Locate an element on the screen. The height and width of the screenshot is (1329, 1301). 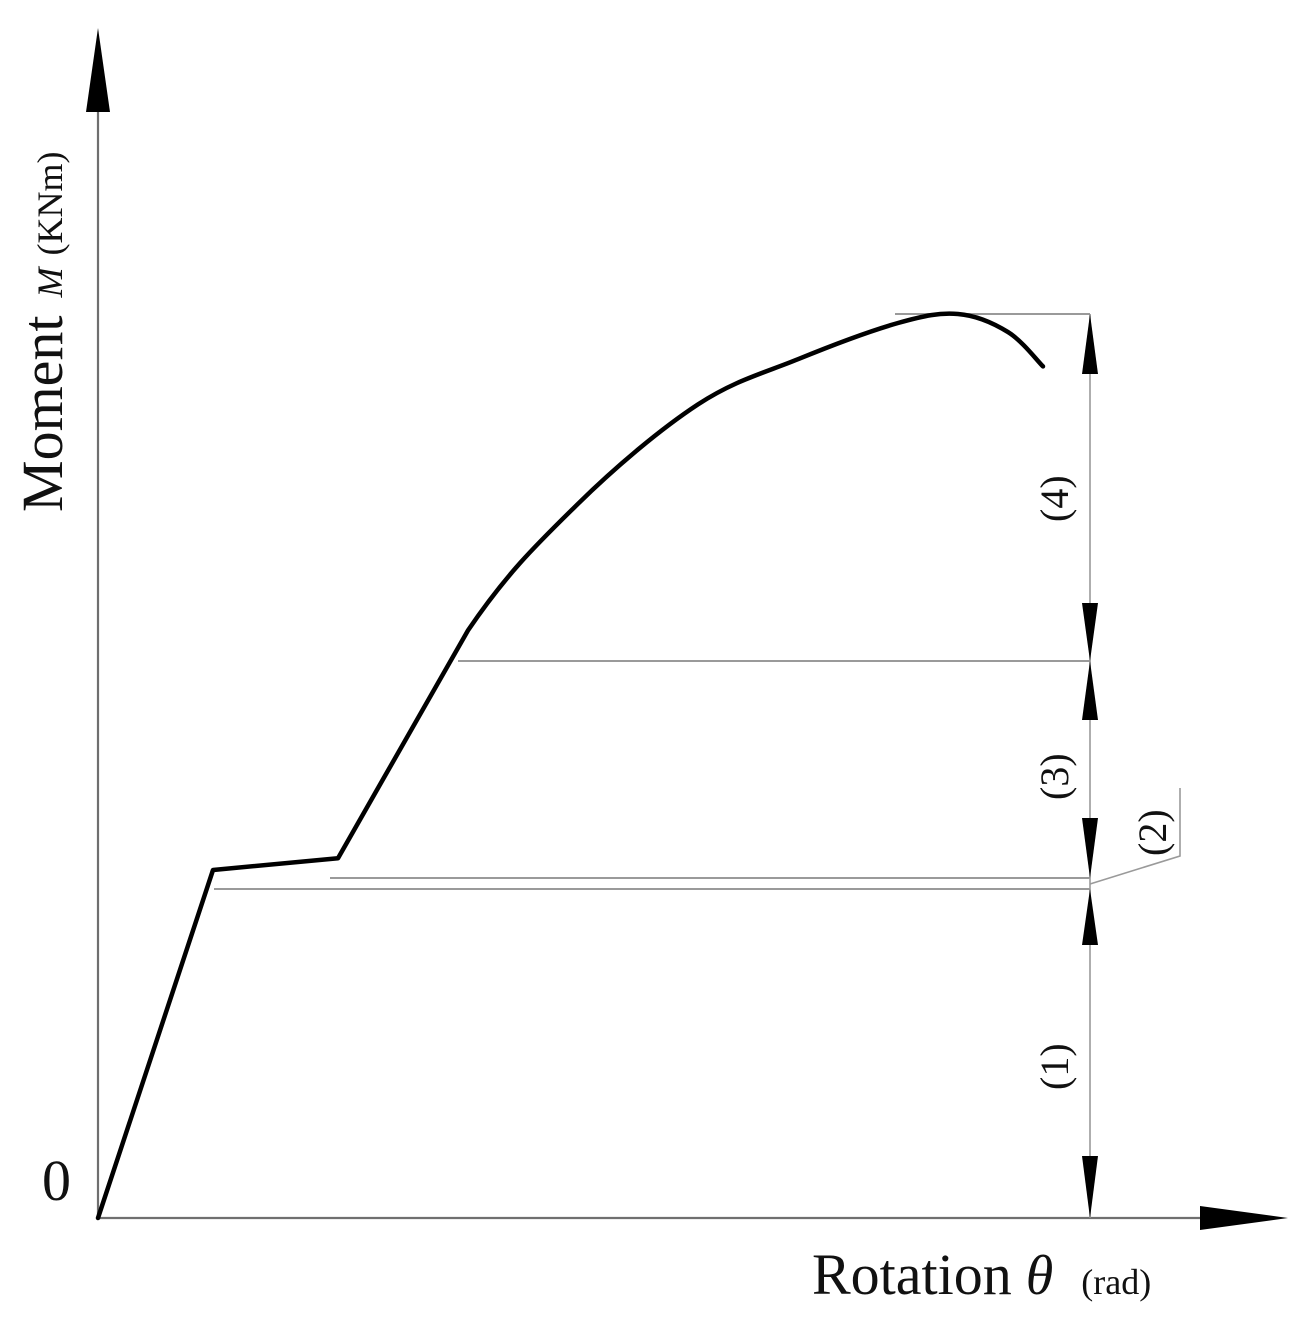
stage-2-leader is located at coordinates (1135, 836).